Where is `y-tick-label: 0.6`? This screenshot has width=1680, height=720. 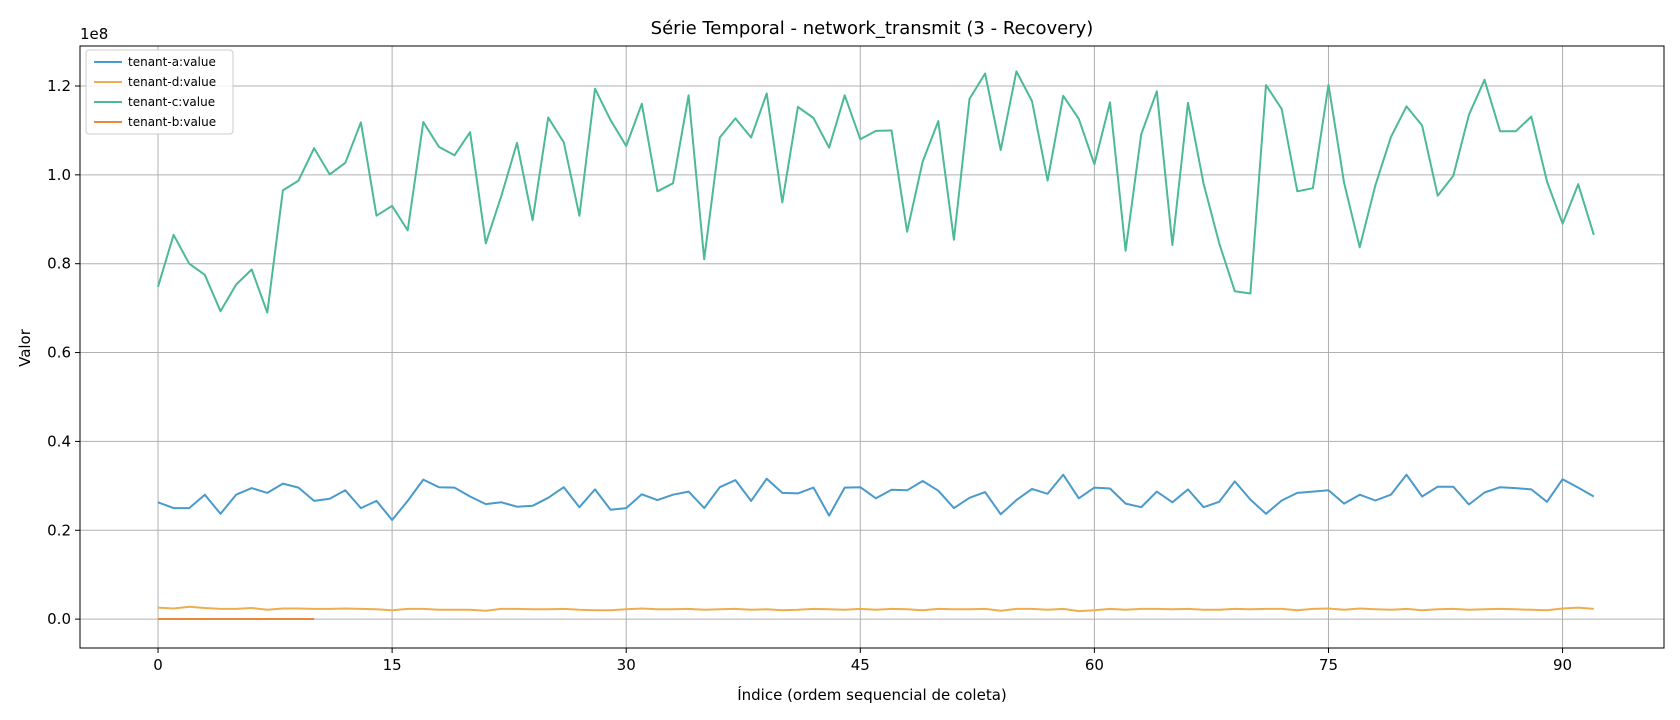 y-tick-label: 0.6 is located at coordinates (59, 353).